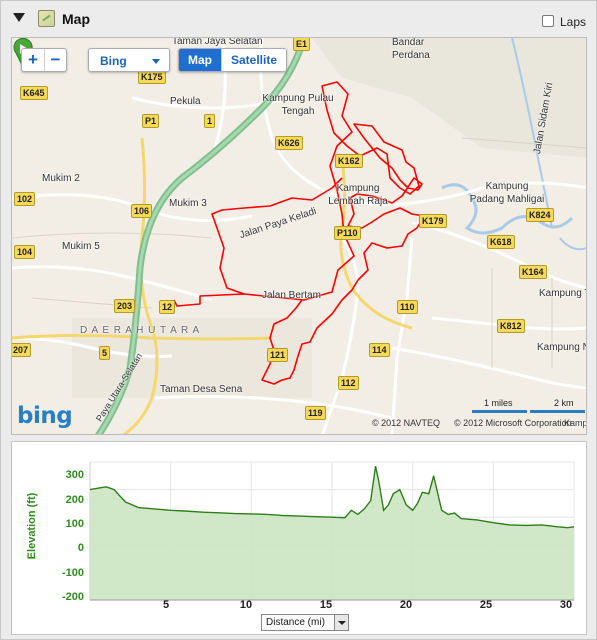 The image size is (597, 640). Describe the element at coordinates (291, 295) in the screenshot. I see `place-label: Jalan Bertam` at that location.